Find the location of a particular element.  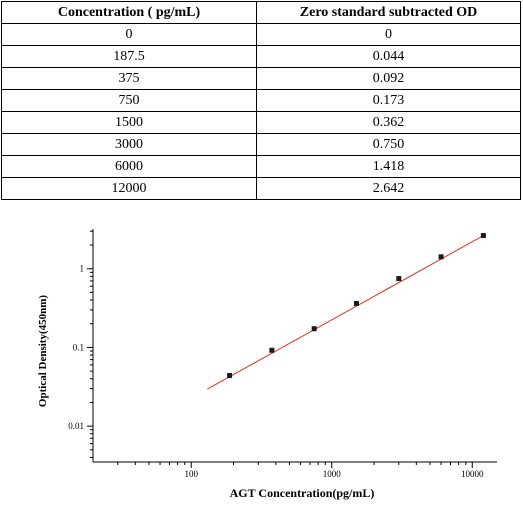

od-cell: 0.362 is located at coordinates (388, 122).